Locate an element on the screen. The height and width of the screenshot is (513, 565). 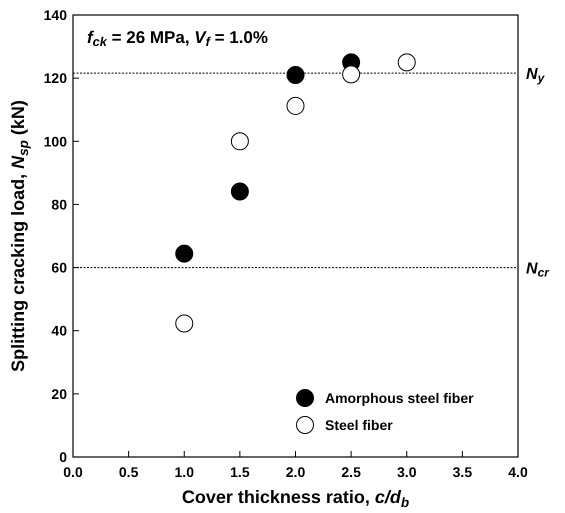
y-tick-label: 100 is located at coordinates (56, 141).